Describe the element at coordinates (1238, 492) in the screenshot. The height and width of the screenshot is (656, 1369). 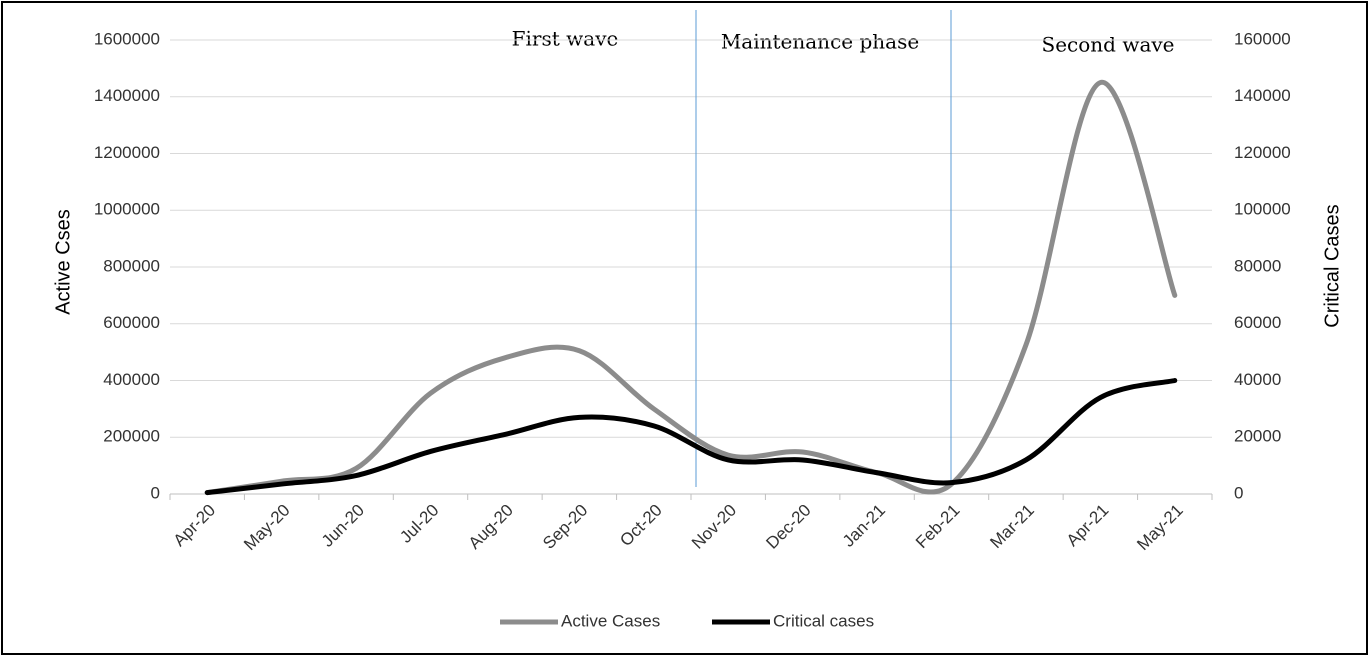
I see `y2-tick-label: 0` at that location.